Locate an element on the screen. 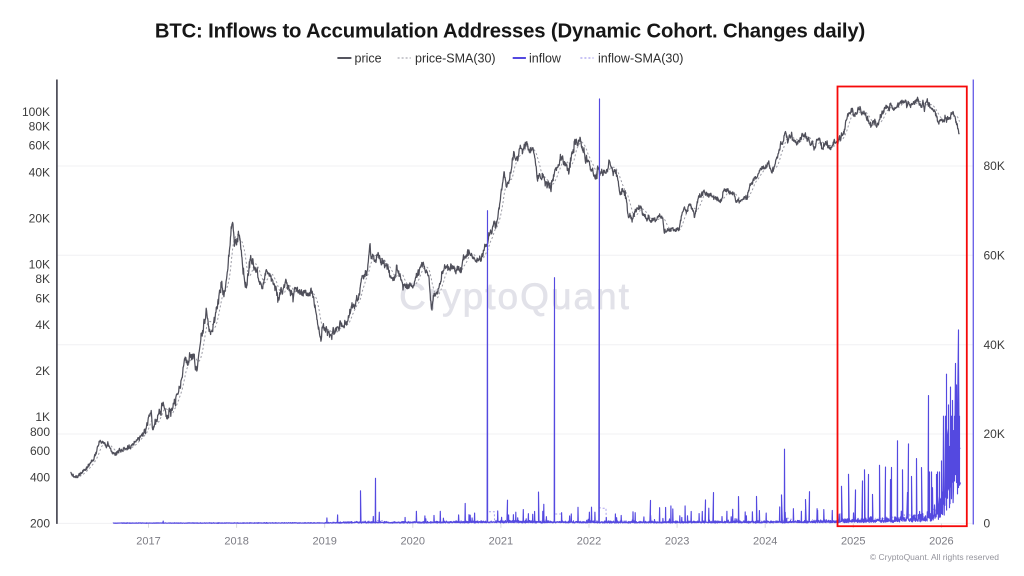 This screenshot has height=576, width=1024. svg-text: 2018 is located at coordinates (236, 541).